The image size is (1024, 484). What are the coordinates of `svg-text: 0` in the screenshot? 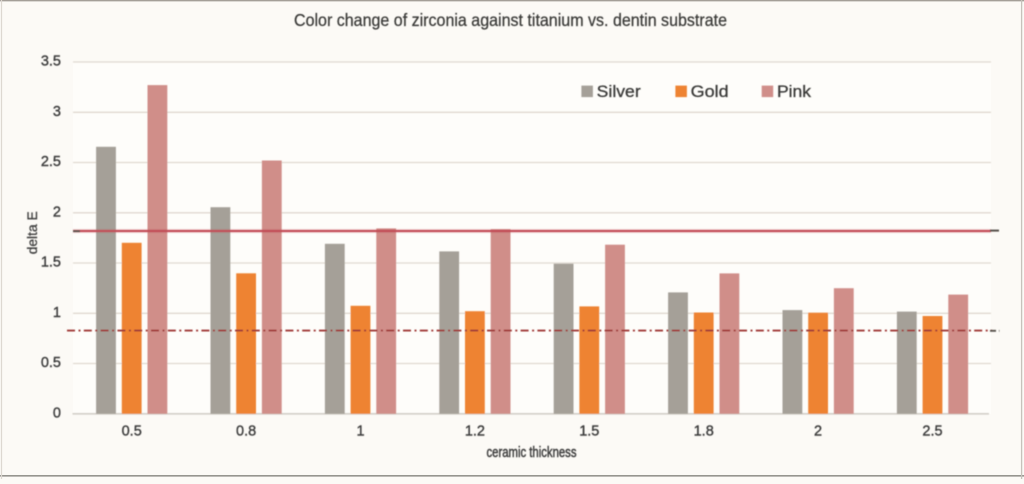 It's located at (57, 414).